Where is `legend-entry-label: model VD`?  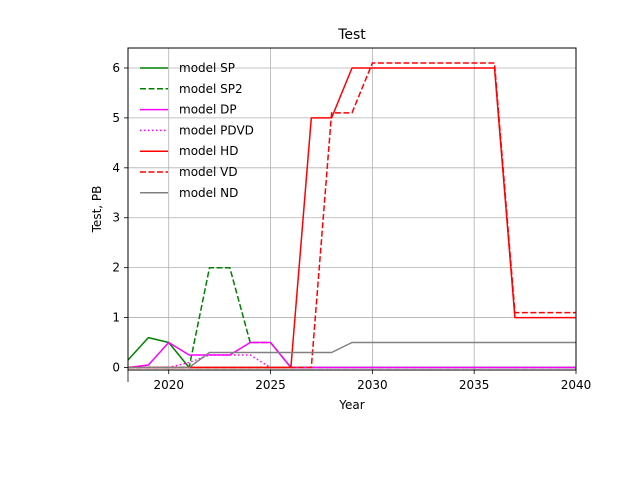
legend-entry-label: model VD is located at coordinates (208, 172).